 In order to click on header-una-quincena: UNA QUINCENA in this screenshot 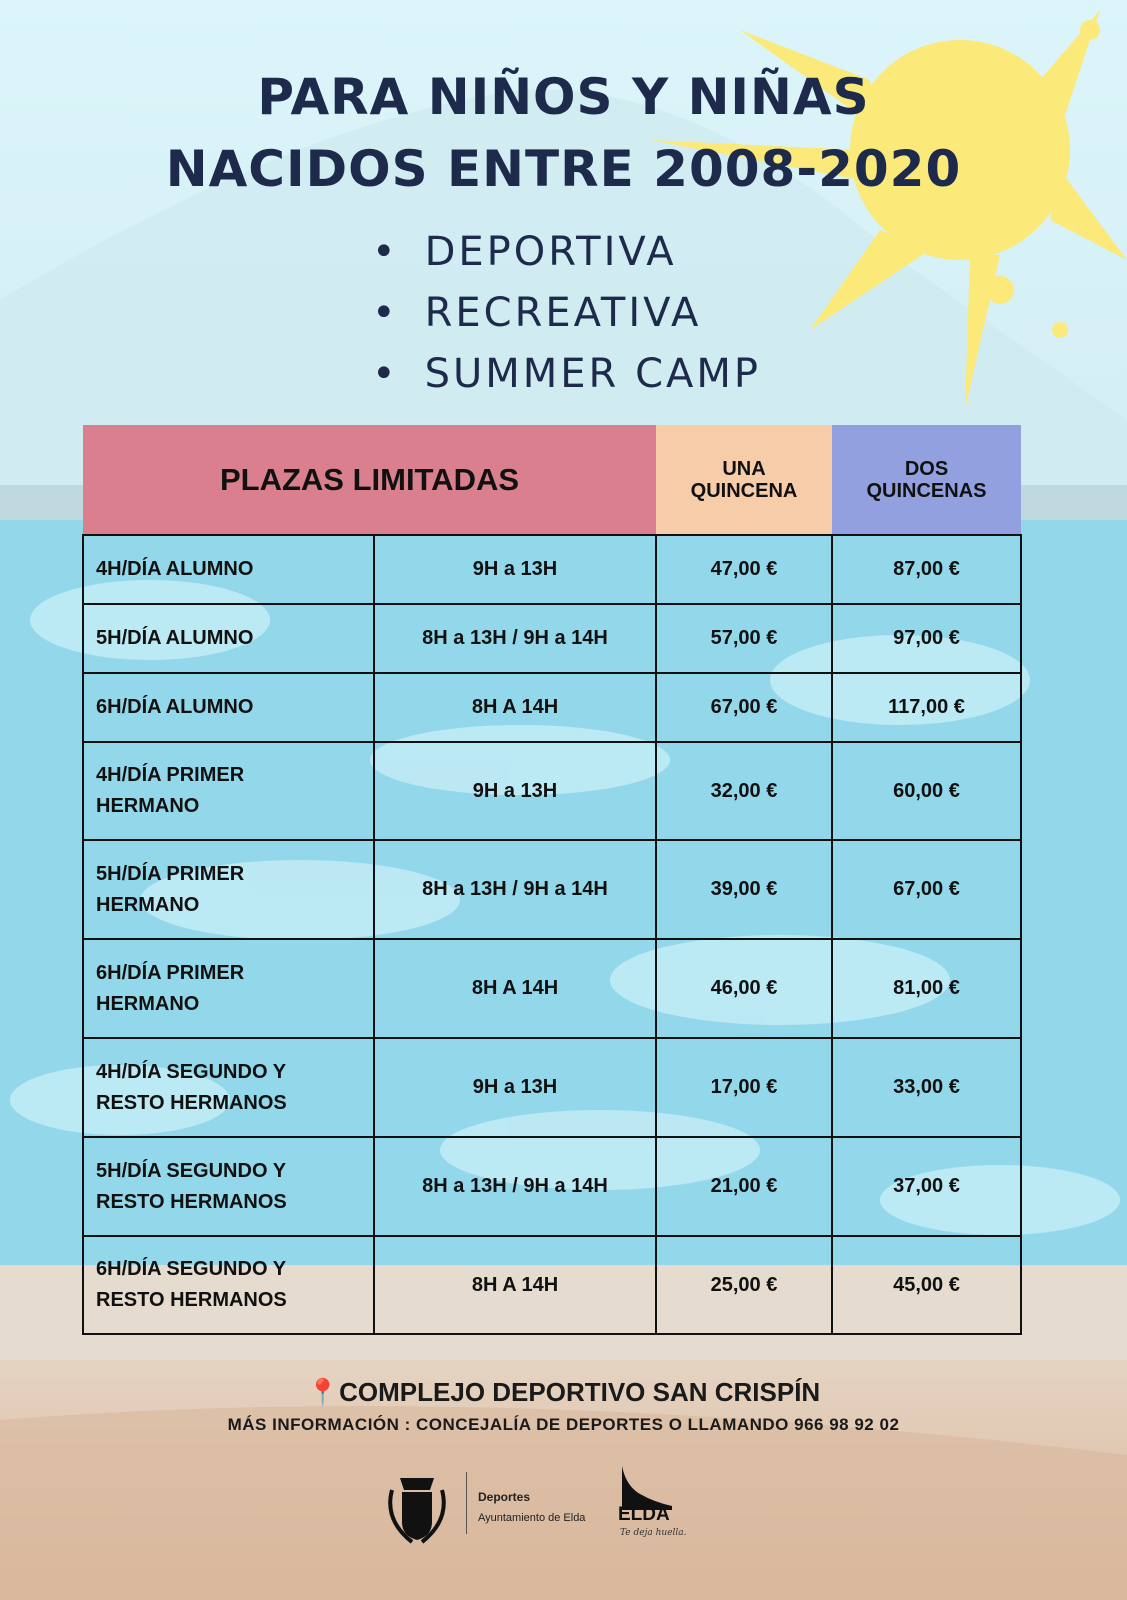, I will do `click(744, 480)`.